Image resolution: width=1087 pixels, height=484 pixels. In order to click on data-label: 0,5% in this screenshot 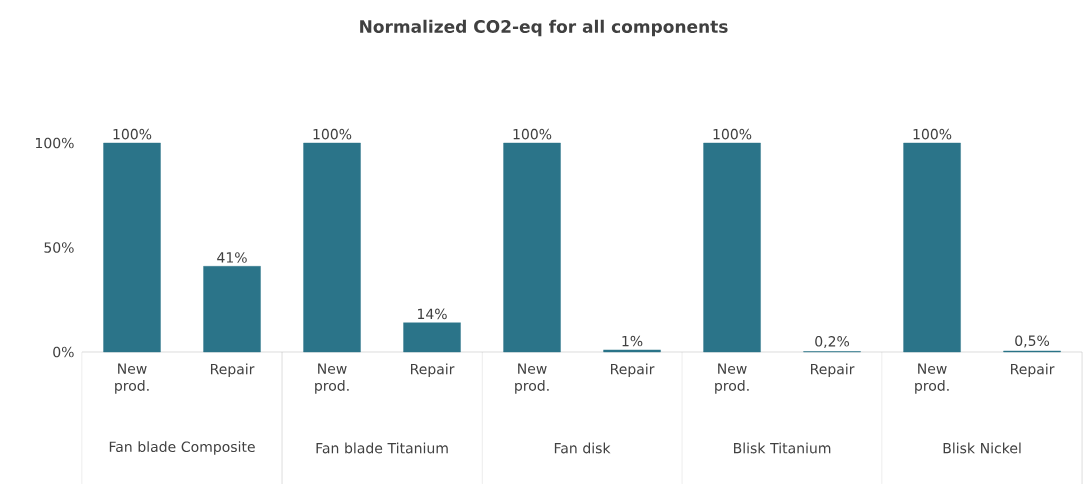, I will do `click(1032, 341)`.